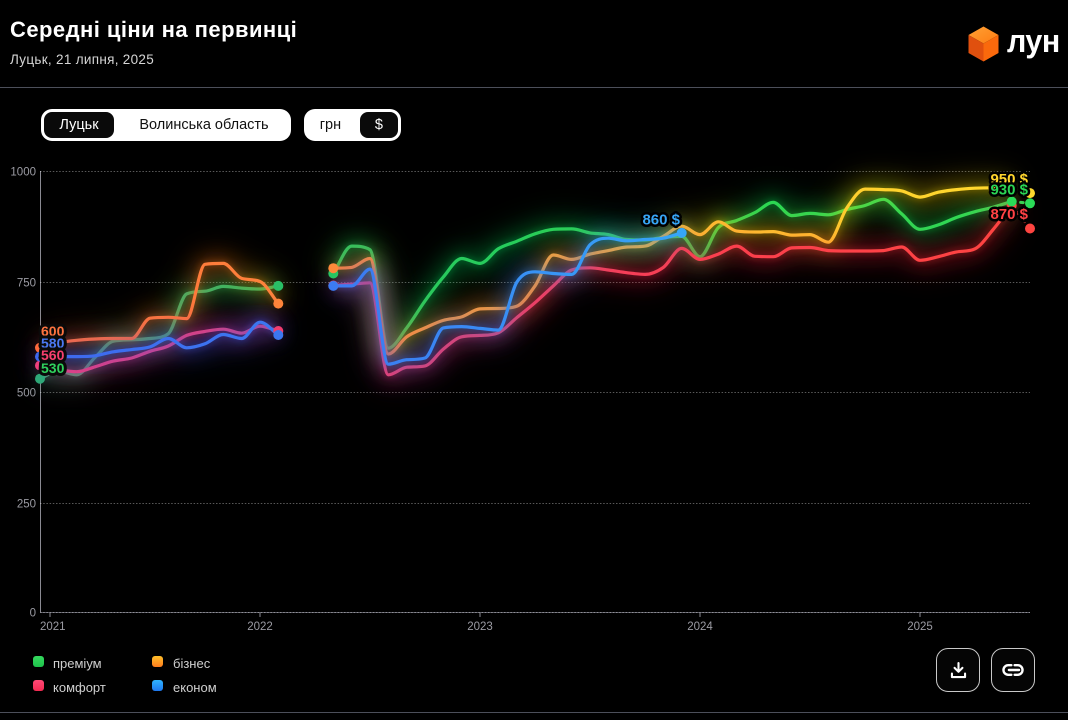  I want to click on svg-text: 2023, so click(480, 627).